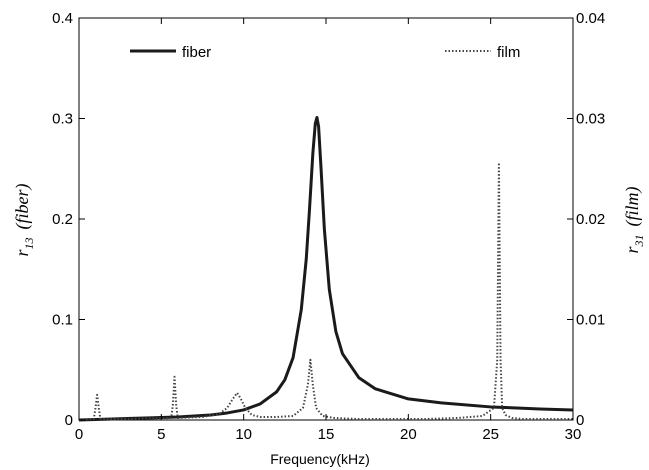 This screenshot has height=470, width=649. What do you see at coordinates (325, 52) in the screenshot?
I see `legend: fiber film` at bounding box center [325, 52].